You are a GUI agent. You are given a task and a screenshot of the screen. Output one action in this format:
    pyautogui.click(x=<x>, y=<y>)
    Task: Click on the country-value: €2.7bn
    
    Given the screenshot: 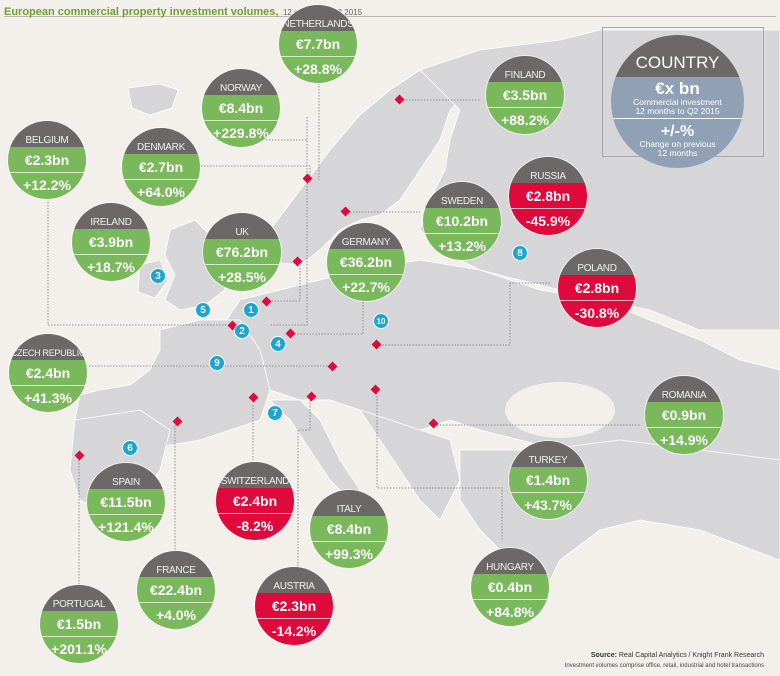 What is the action you would take?
    pyautogui.click(x=161, y=167)
    